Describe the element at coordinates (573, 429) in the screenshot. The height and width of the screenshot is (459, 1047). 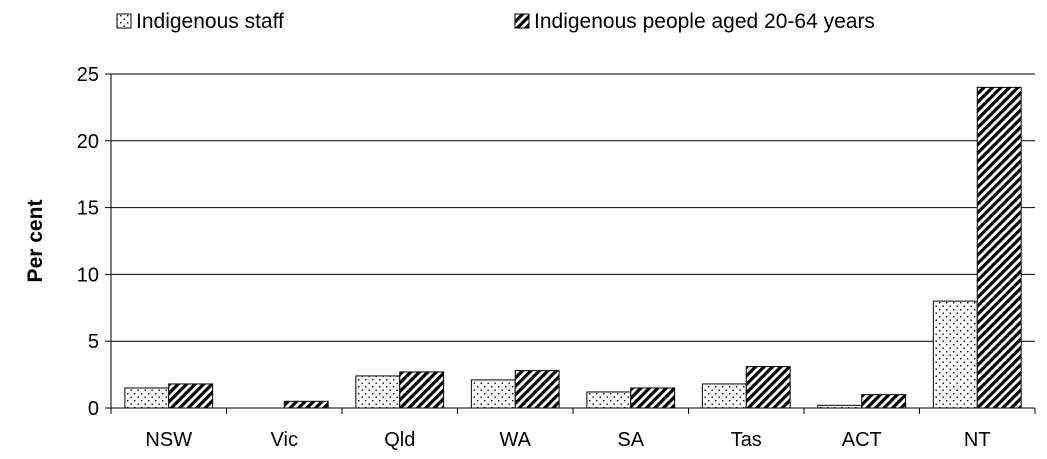
I see `x-axis-ticks: NSW Vic Qld WA SA Tas ACT NT` at that location.